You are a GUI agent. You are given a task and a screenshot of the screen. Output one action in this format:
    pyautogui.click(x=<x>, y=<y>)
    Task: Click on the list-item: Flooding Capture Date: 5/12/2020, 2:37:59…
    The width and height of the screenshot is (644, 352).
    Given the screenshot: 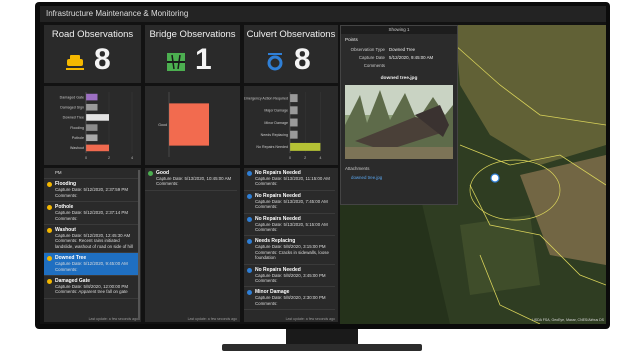 What is the action you would take?
    pyautogui.click(x=91, y=191)
    